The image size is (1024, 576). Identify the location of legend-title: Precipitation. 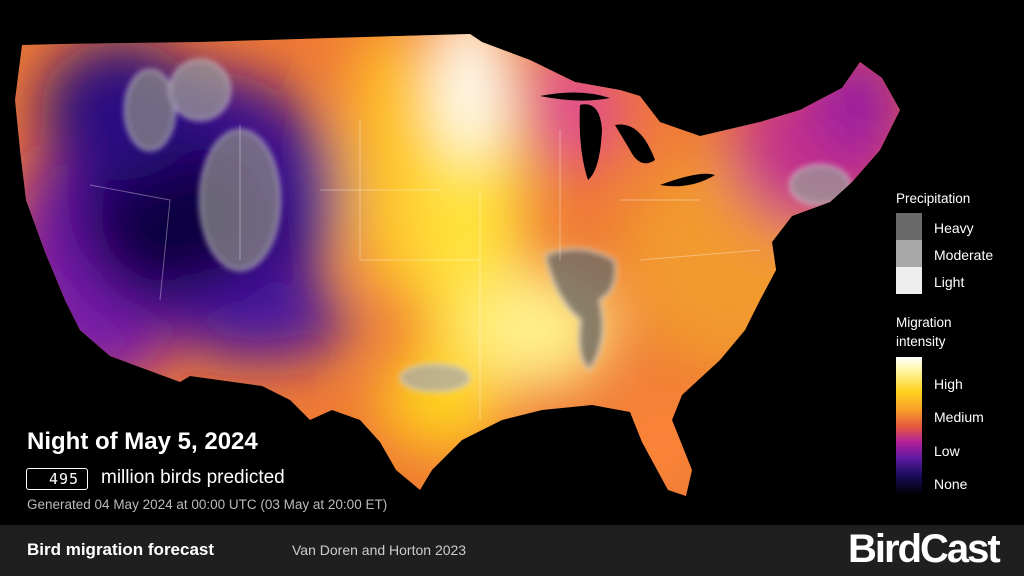
(933, 198).